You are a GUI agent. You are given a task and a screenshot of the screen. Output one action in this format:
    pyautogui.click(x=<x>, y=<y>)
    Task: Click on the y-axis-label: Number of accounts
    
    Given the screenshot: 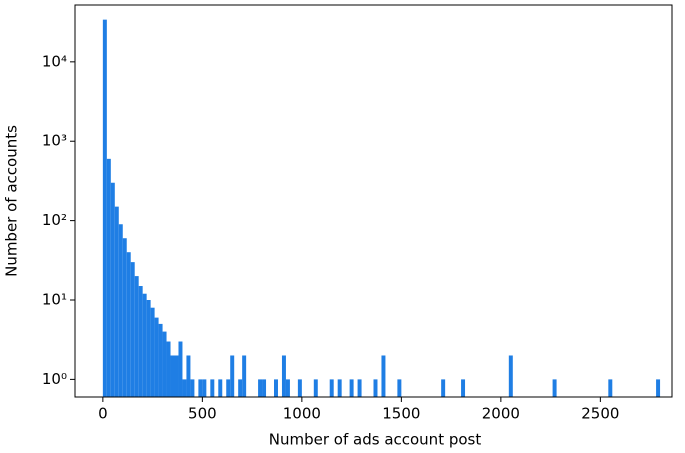 What is the action you would take?
    pyautogui.click(x=12, y=201)
    